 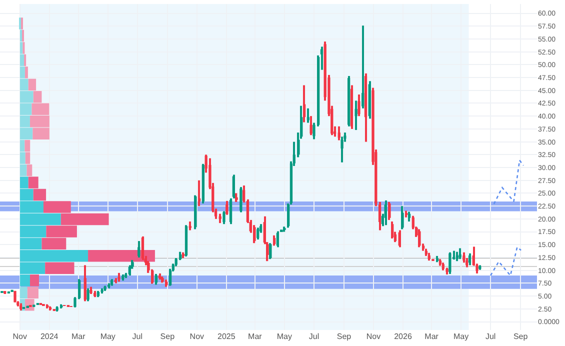 What do you see at coordinates (49, 336) in the screenshot?
I see `x-tick-label: 2024` at bounding box center [49, 336].